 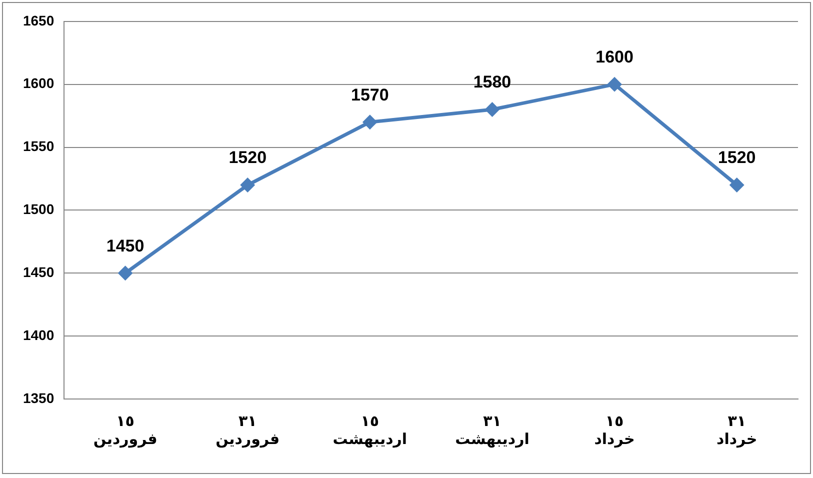 What do you see at coordinates (125, 246) in the screenshot?
I see `data-label: 1450` at bounding box center [125, 246].